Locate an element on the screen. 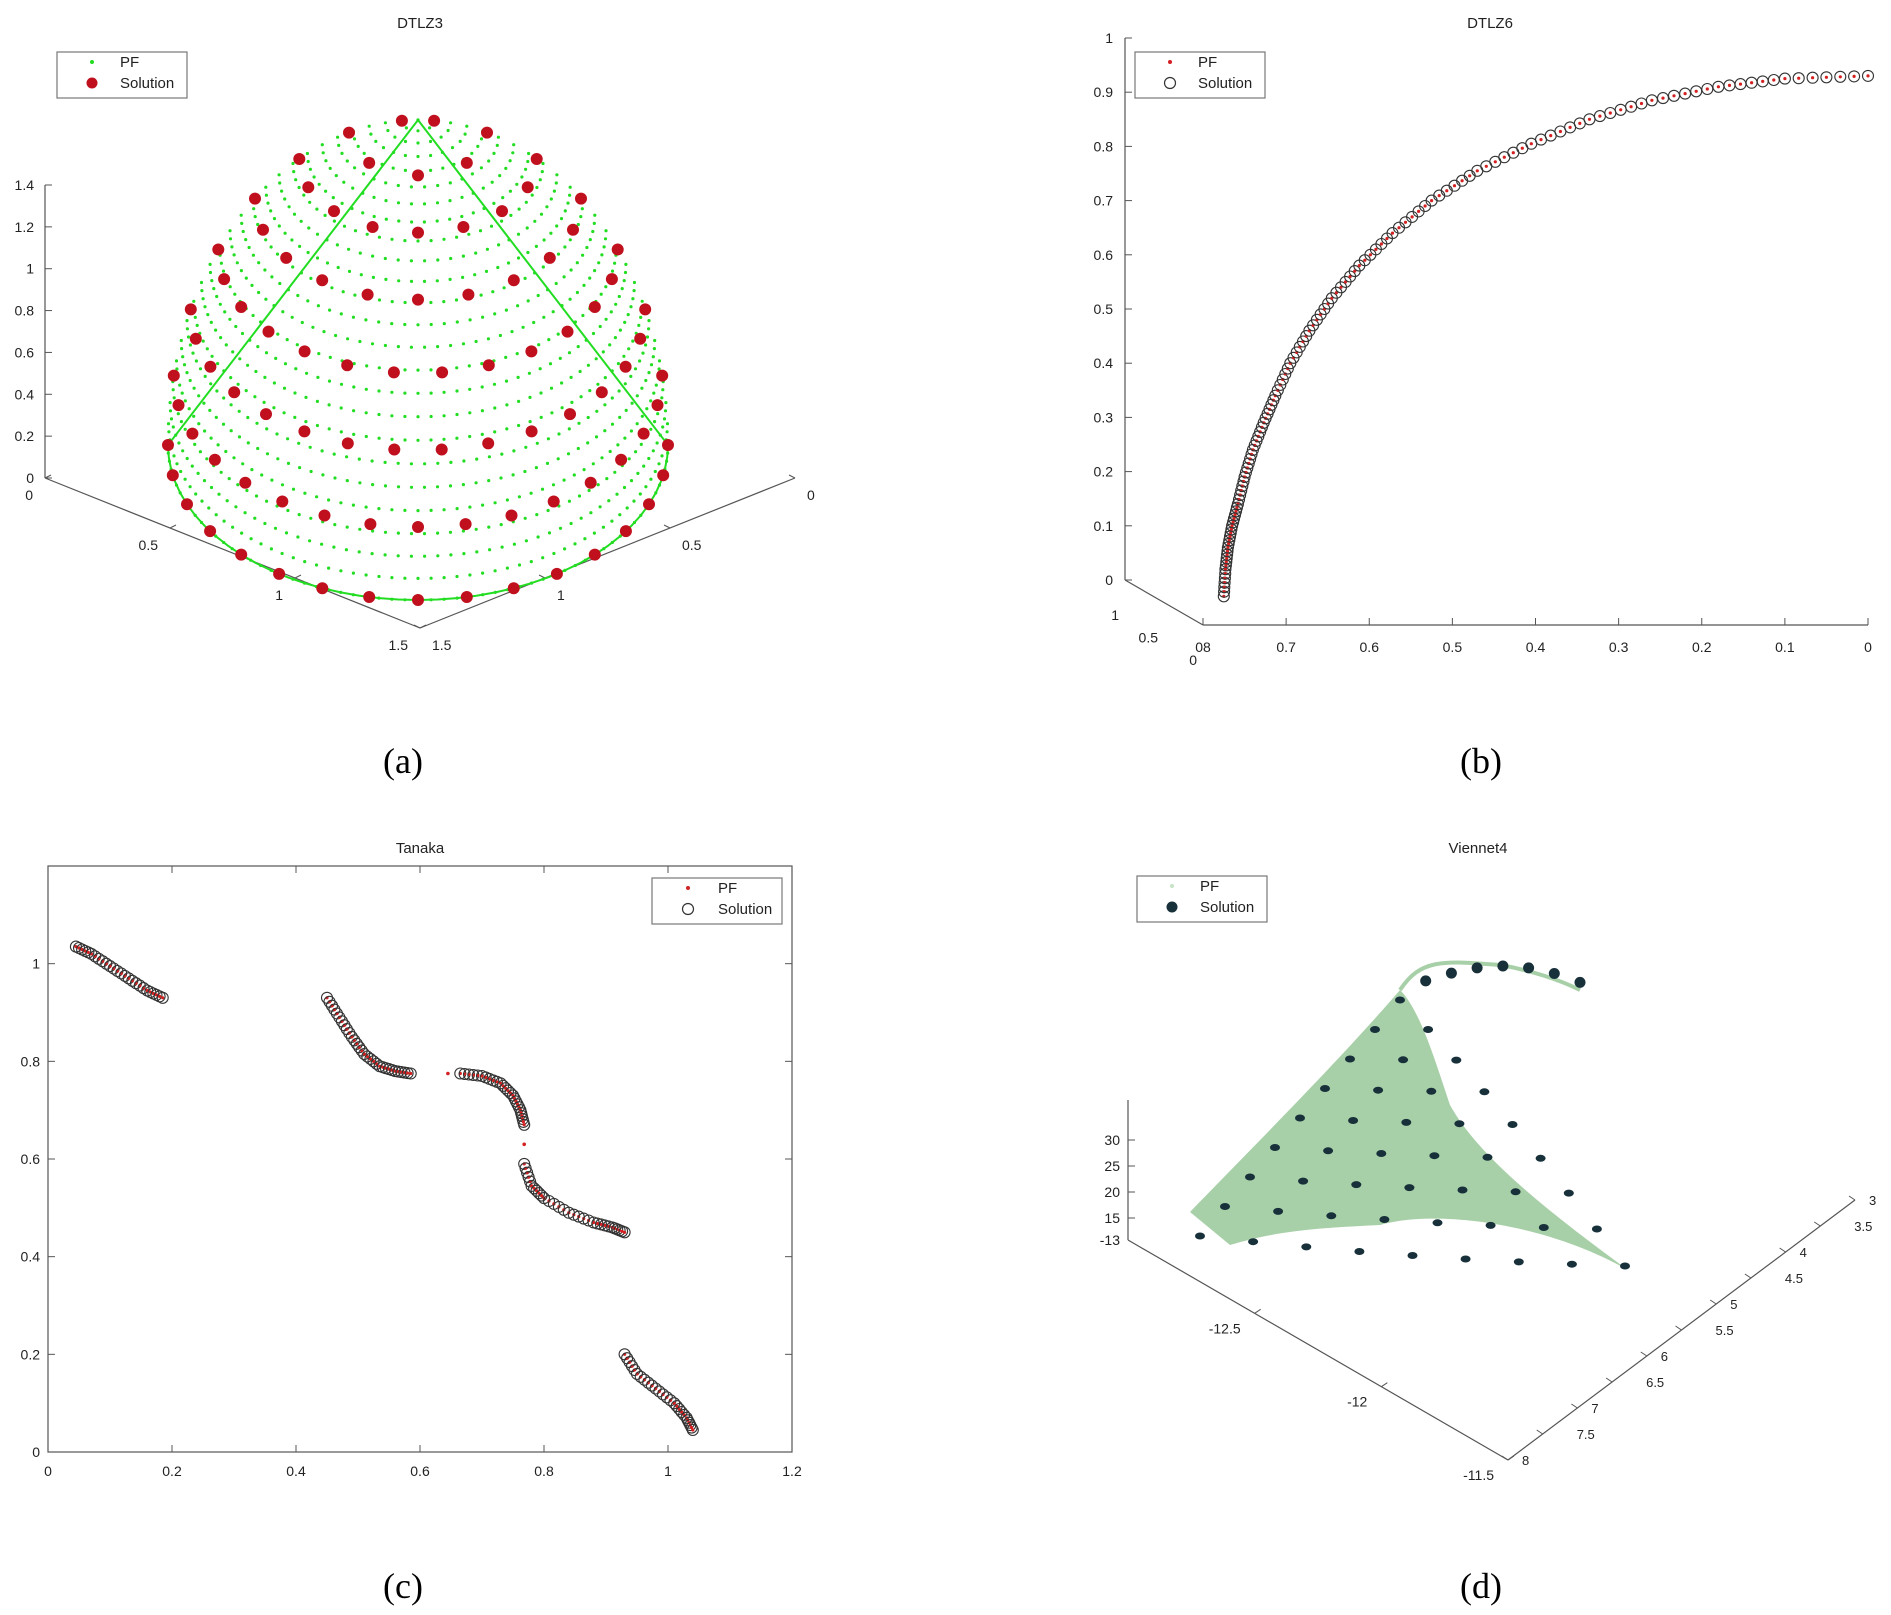 This screenshot has width=1891, height=1615. panel-a-z-tick-label: 1.2 is located at coordinates (25, 227).